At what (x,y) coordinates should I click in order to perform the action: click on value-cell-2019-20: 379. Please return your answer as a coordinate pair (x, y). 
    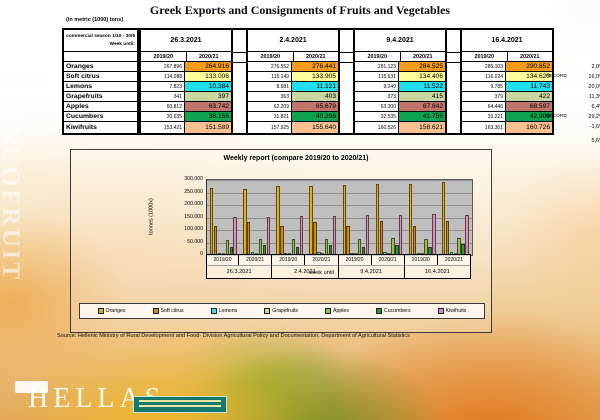
    Looking at the image, I should click on (483, 96).